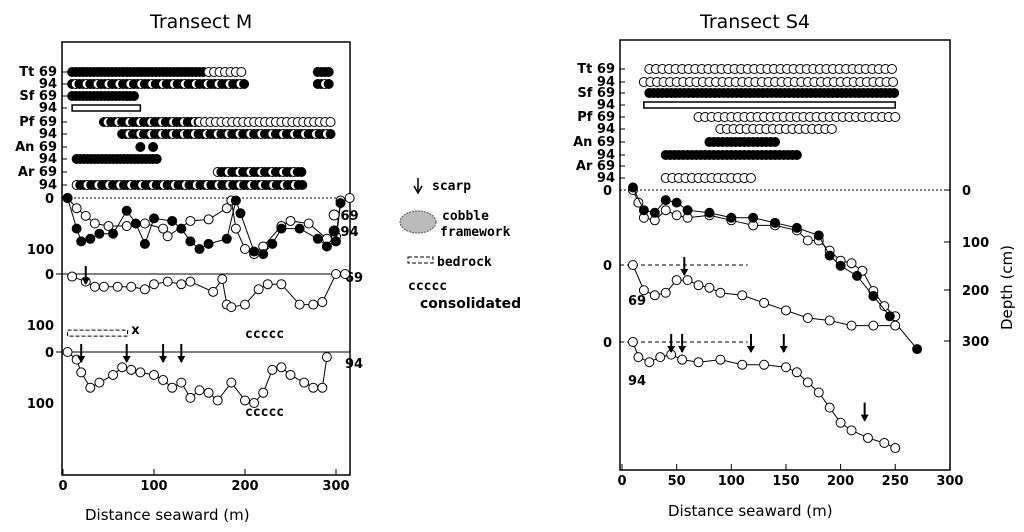 The height and width of the screenshot is (532, 1024). Describe the element at coordinates (975, 291) in the screenshot. I see `y-tick-label-right: 200` at that location.